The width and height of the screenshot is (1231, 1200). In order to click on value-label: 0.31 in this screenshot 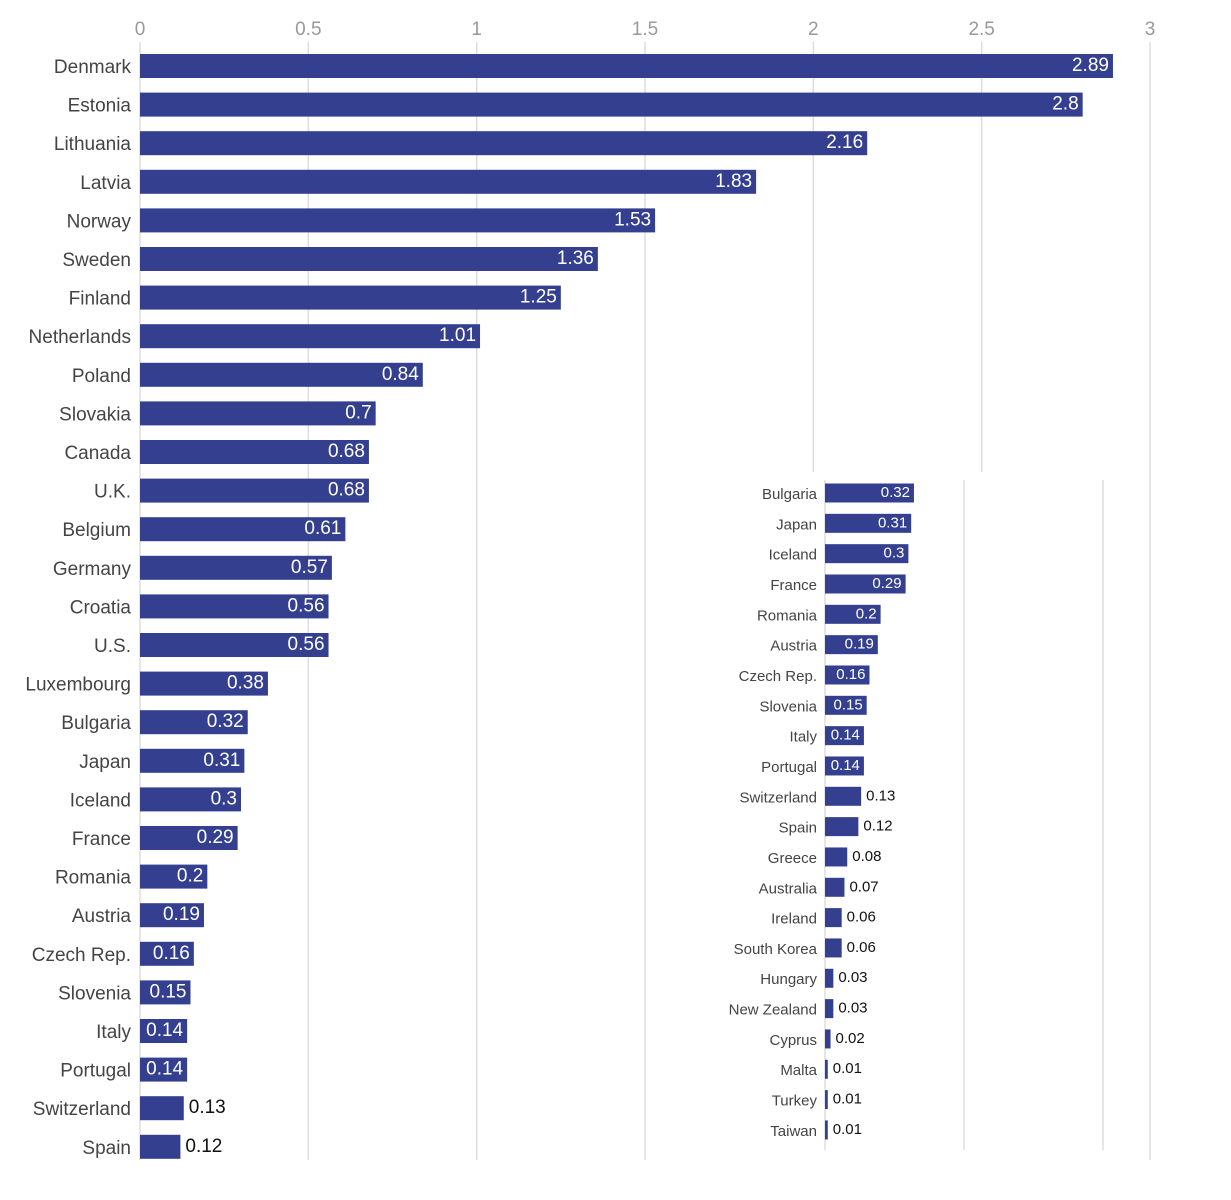, I will do `click(892, 522)`.